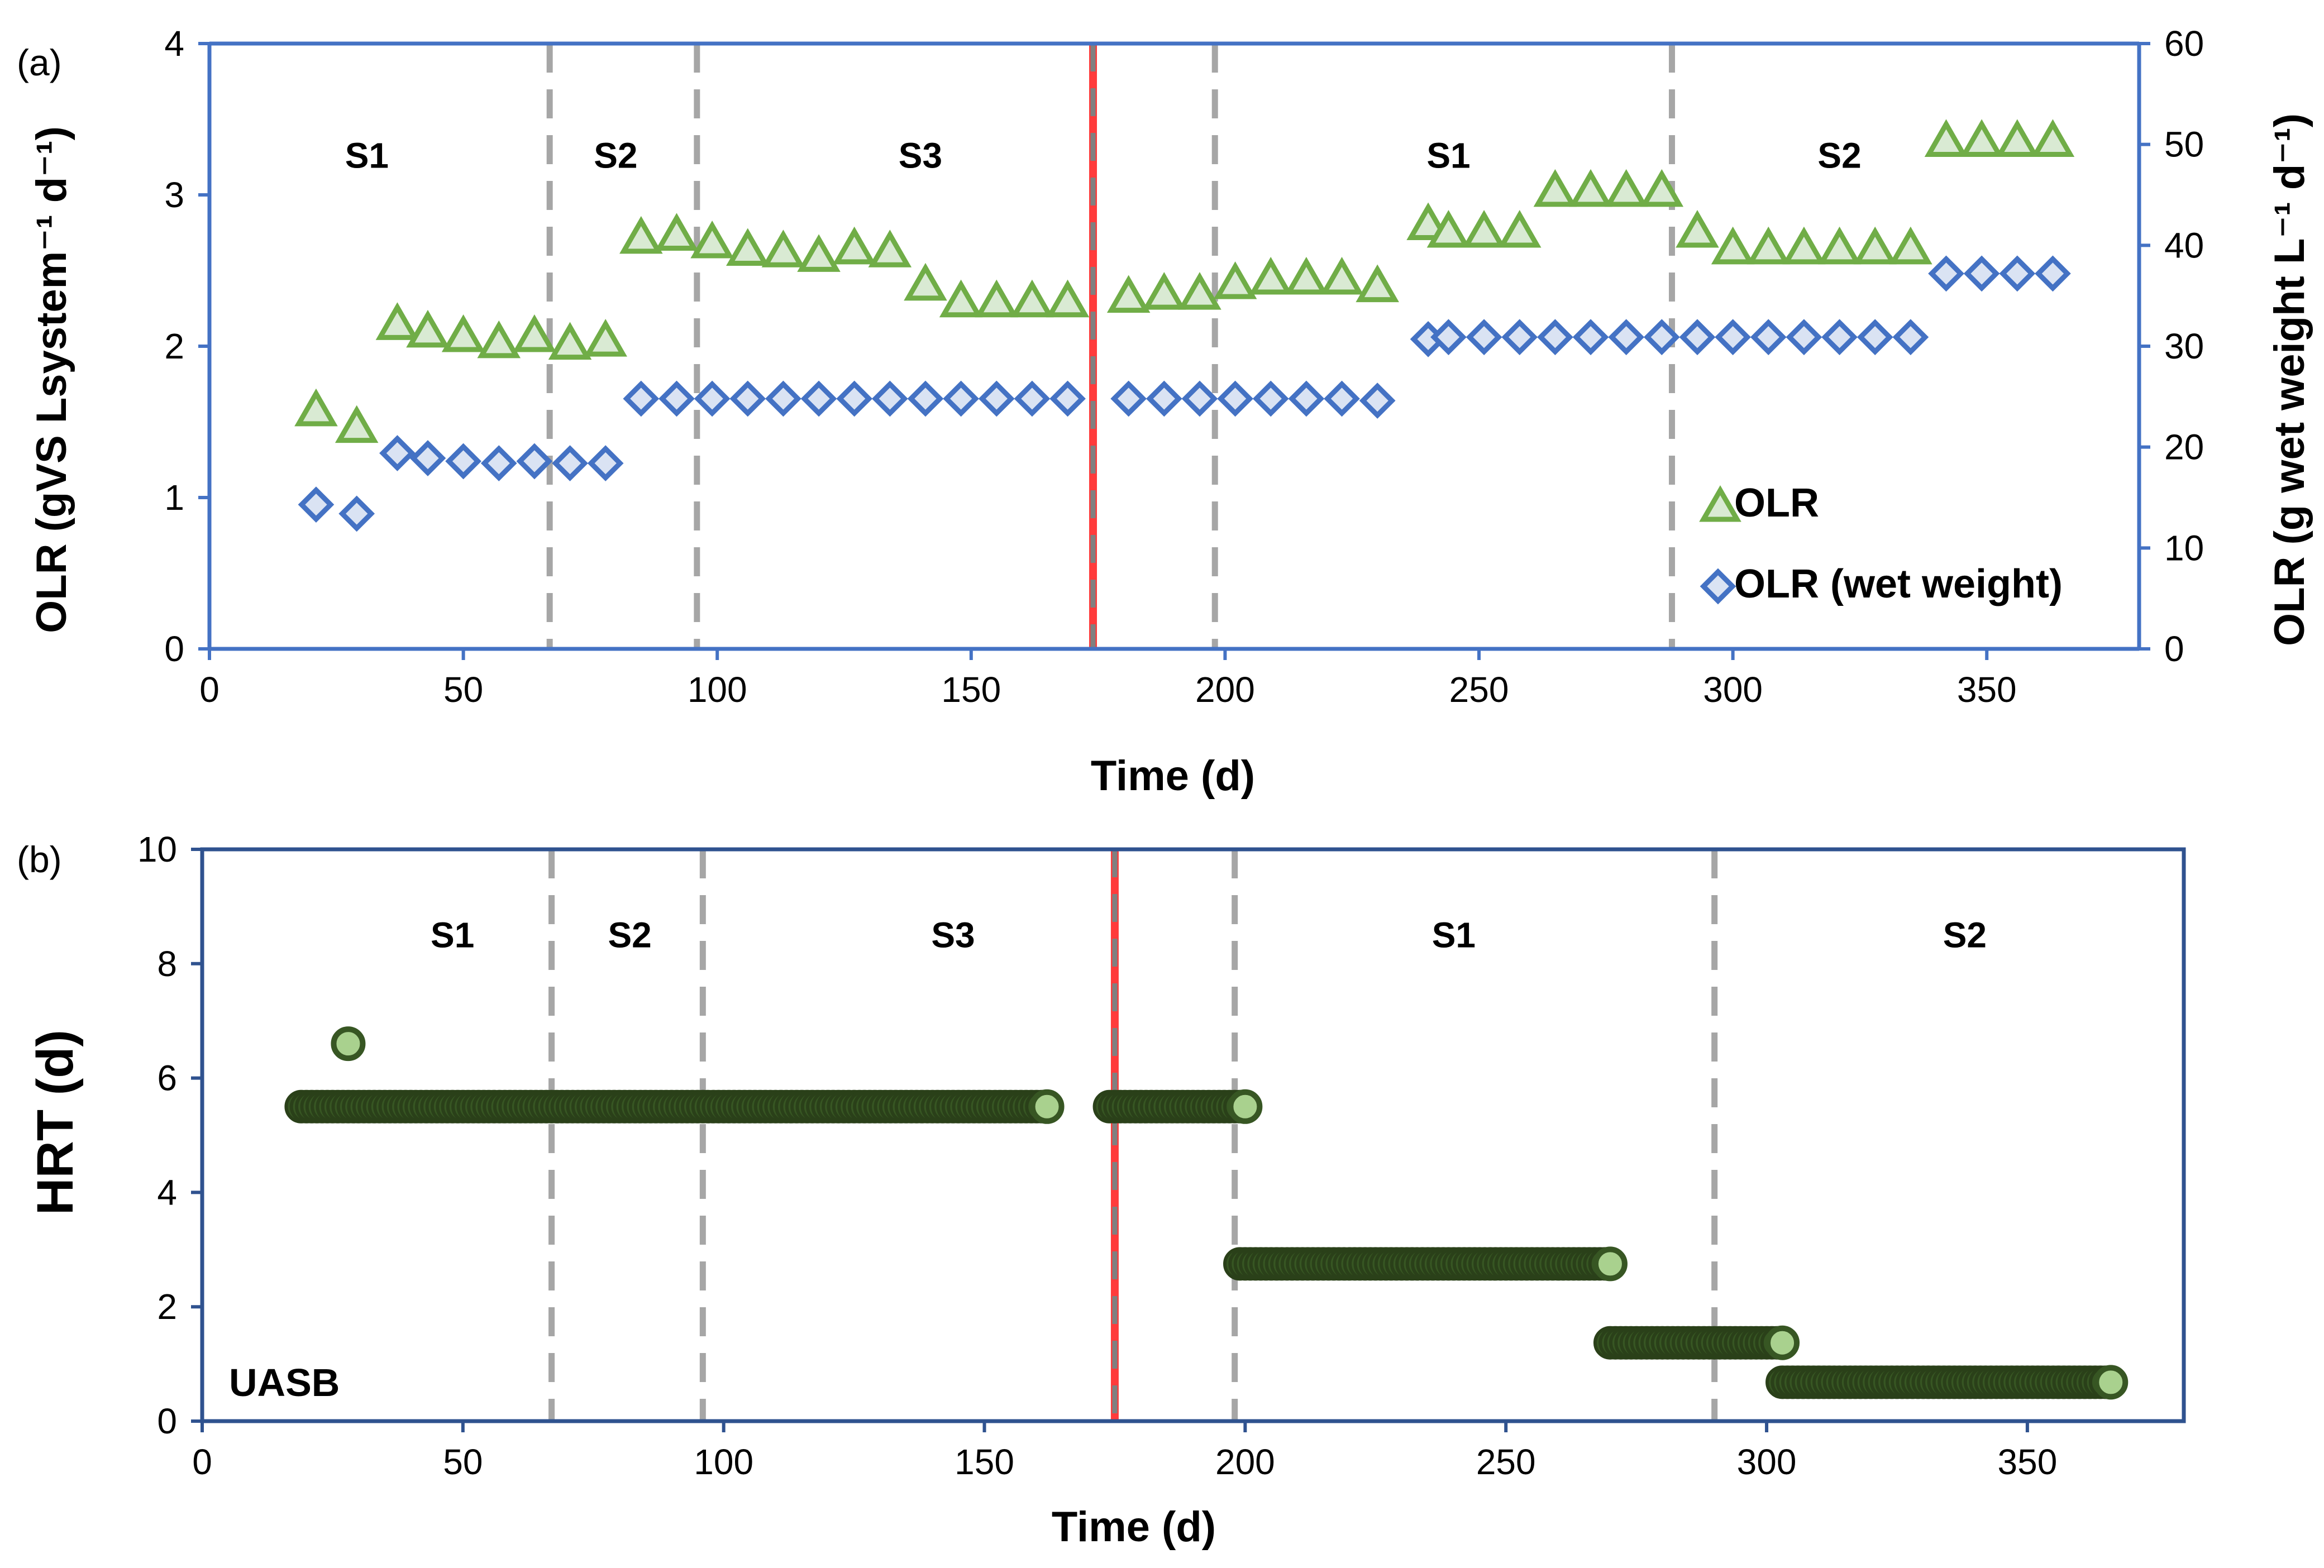 This screenshot has width=2324, height=1568. I want to click on panel-a-y2-axis-title: OLR (g wet weight L⁻¹ d⁻¹), so click(2289, 379).